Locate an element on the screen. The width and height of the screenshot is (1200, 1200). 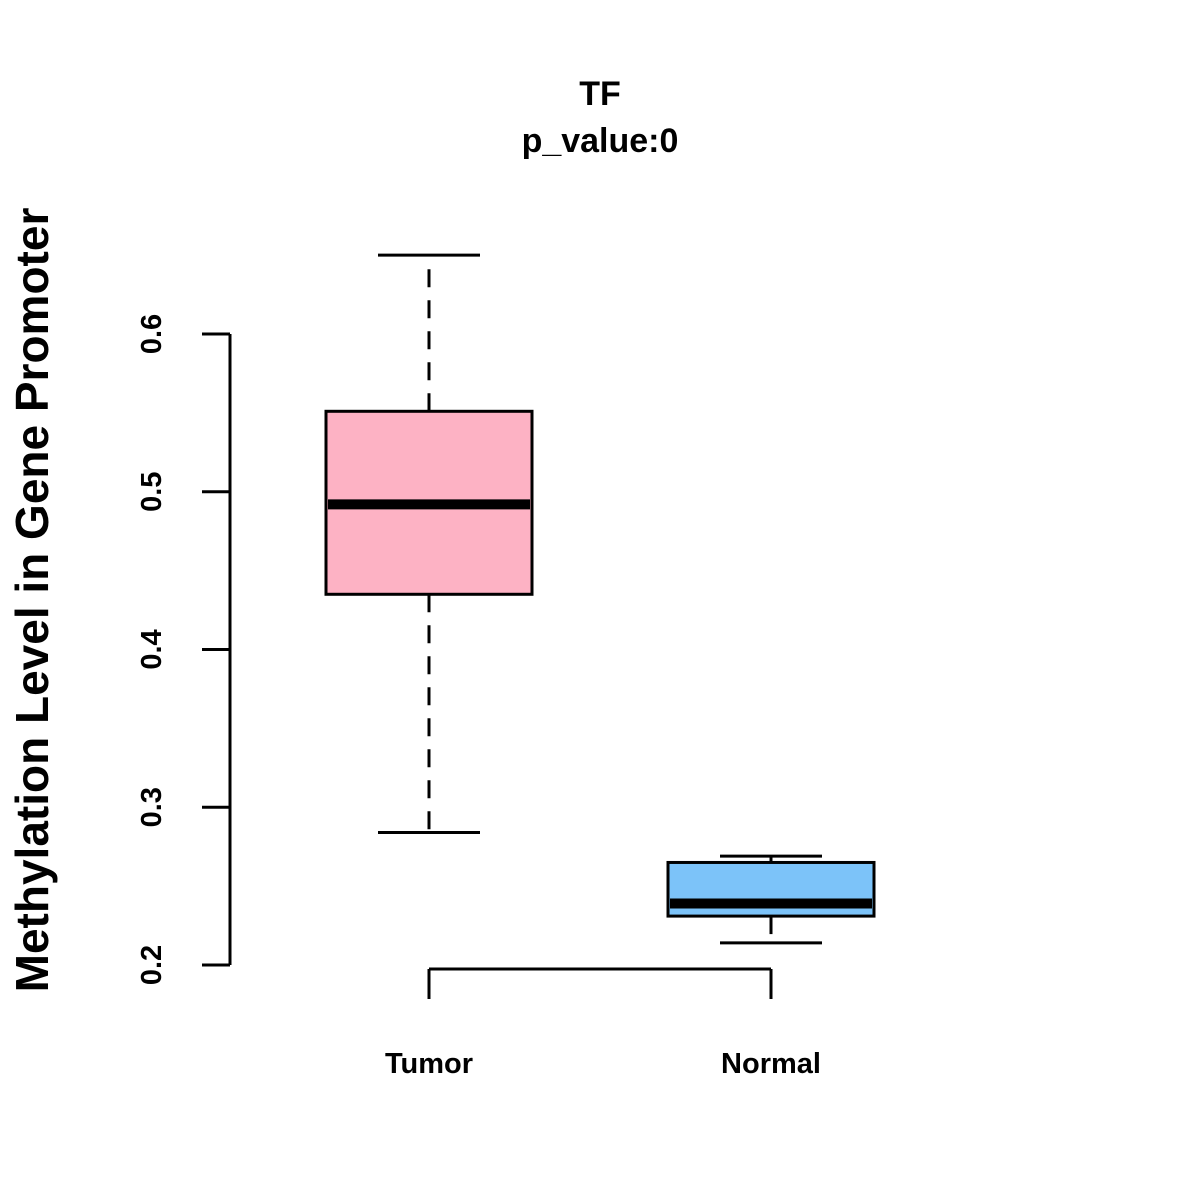
x-axis: Tumor Normal is located at coordinates (603, 1023).